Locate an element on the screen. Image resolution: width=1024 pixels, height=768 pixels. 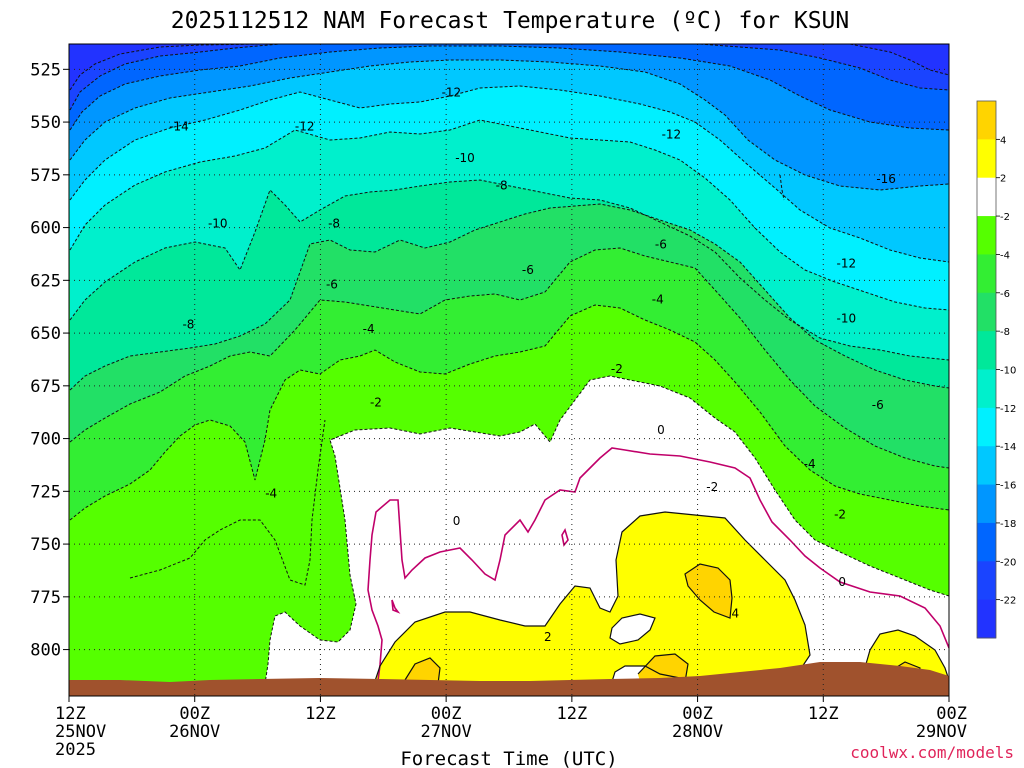
contour-label: 2 is located at coordinates (548, 637).